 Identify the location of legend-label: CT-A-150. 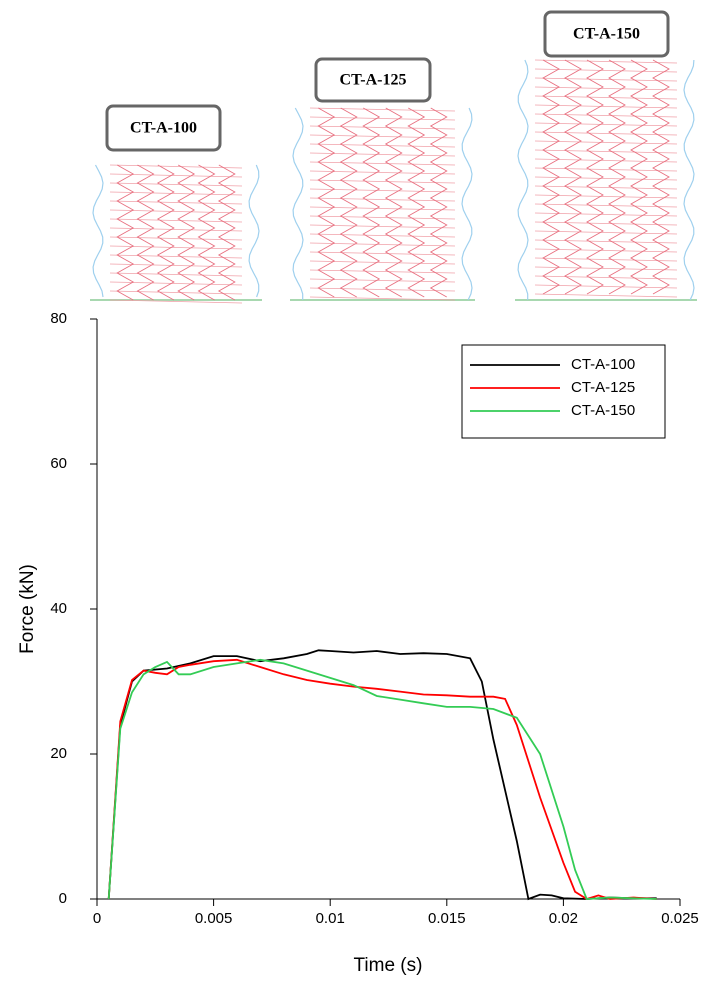
(603, 410).